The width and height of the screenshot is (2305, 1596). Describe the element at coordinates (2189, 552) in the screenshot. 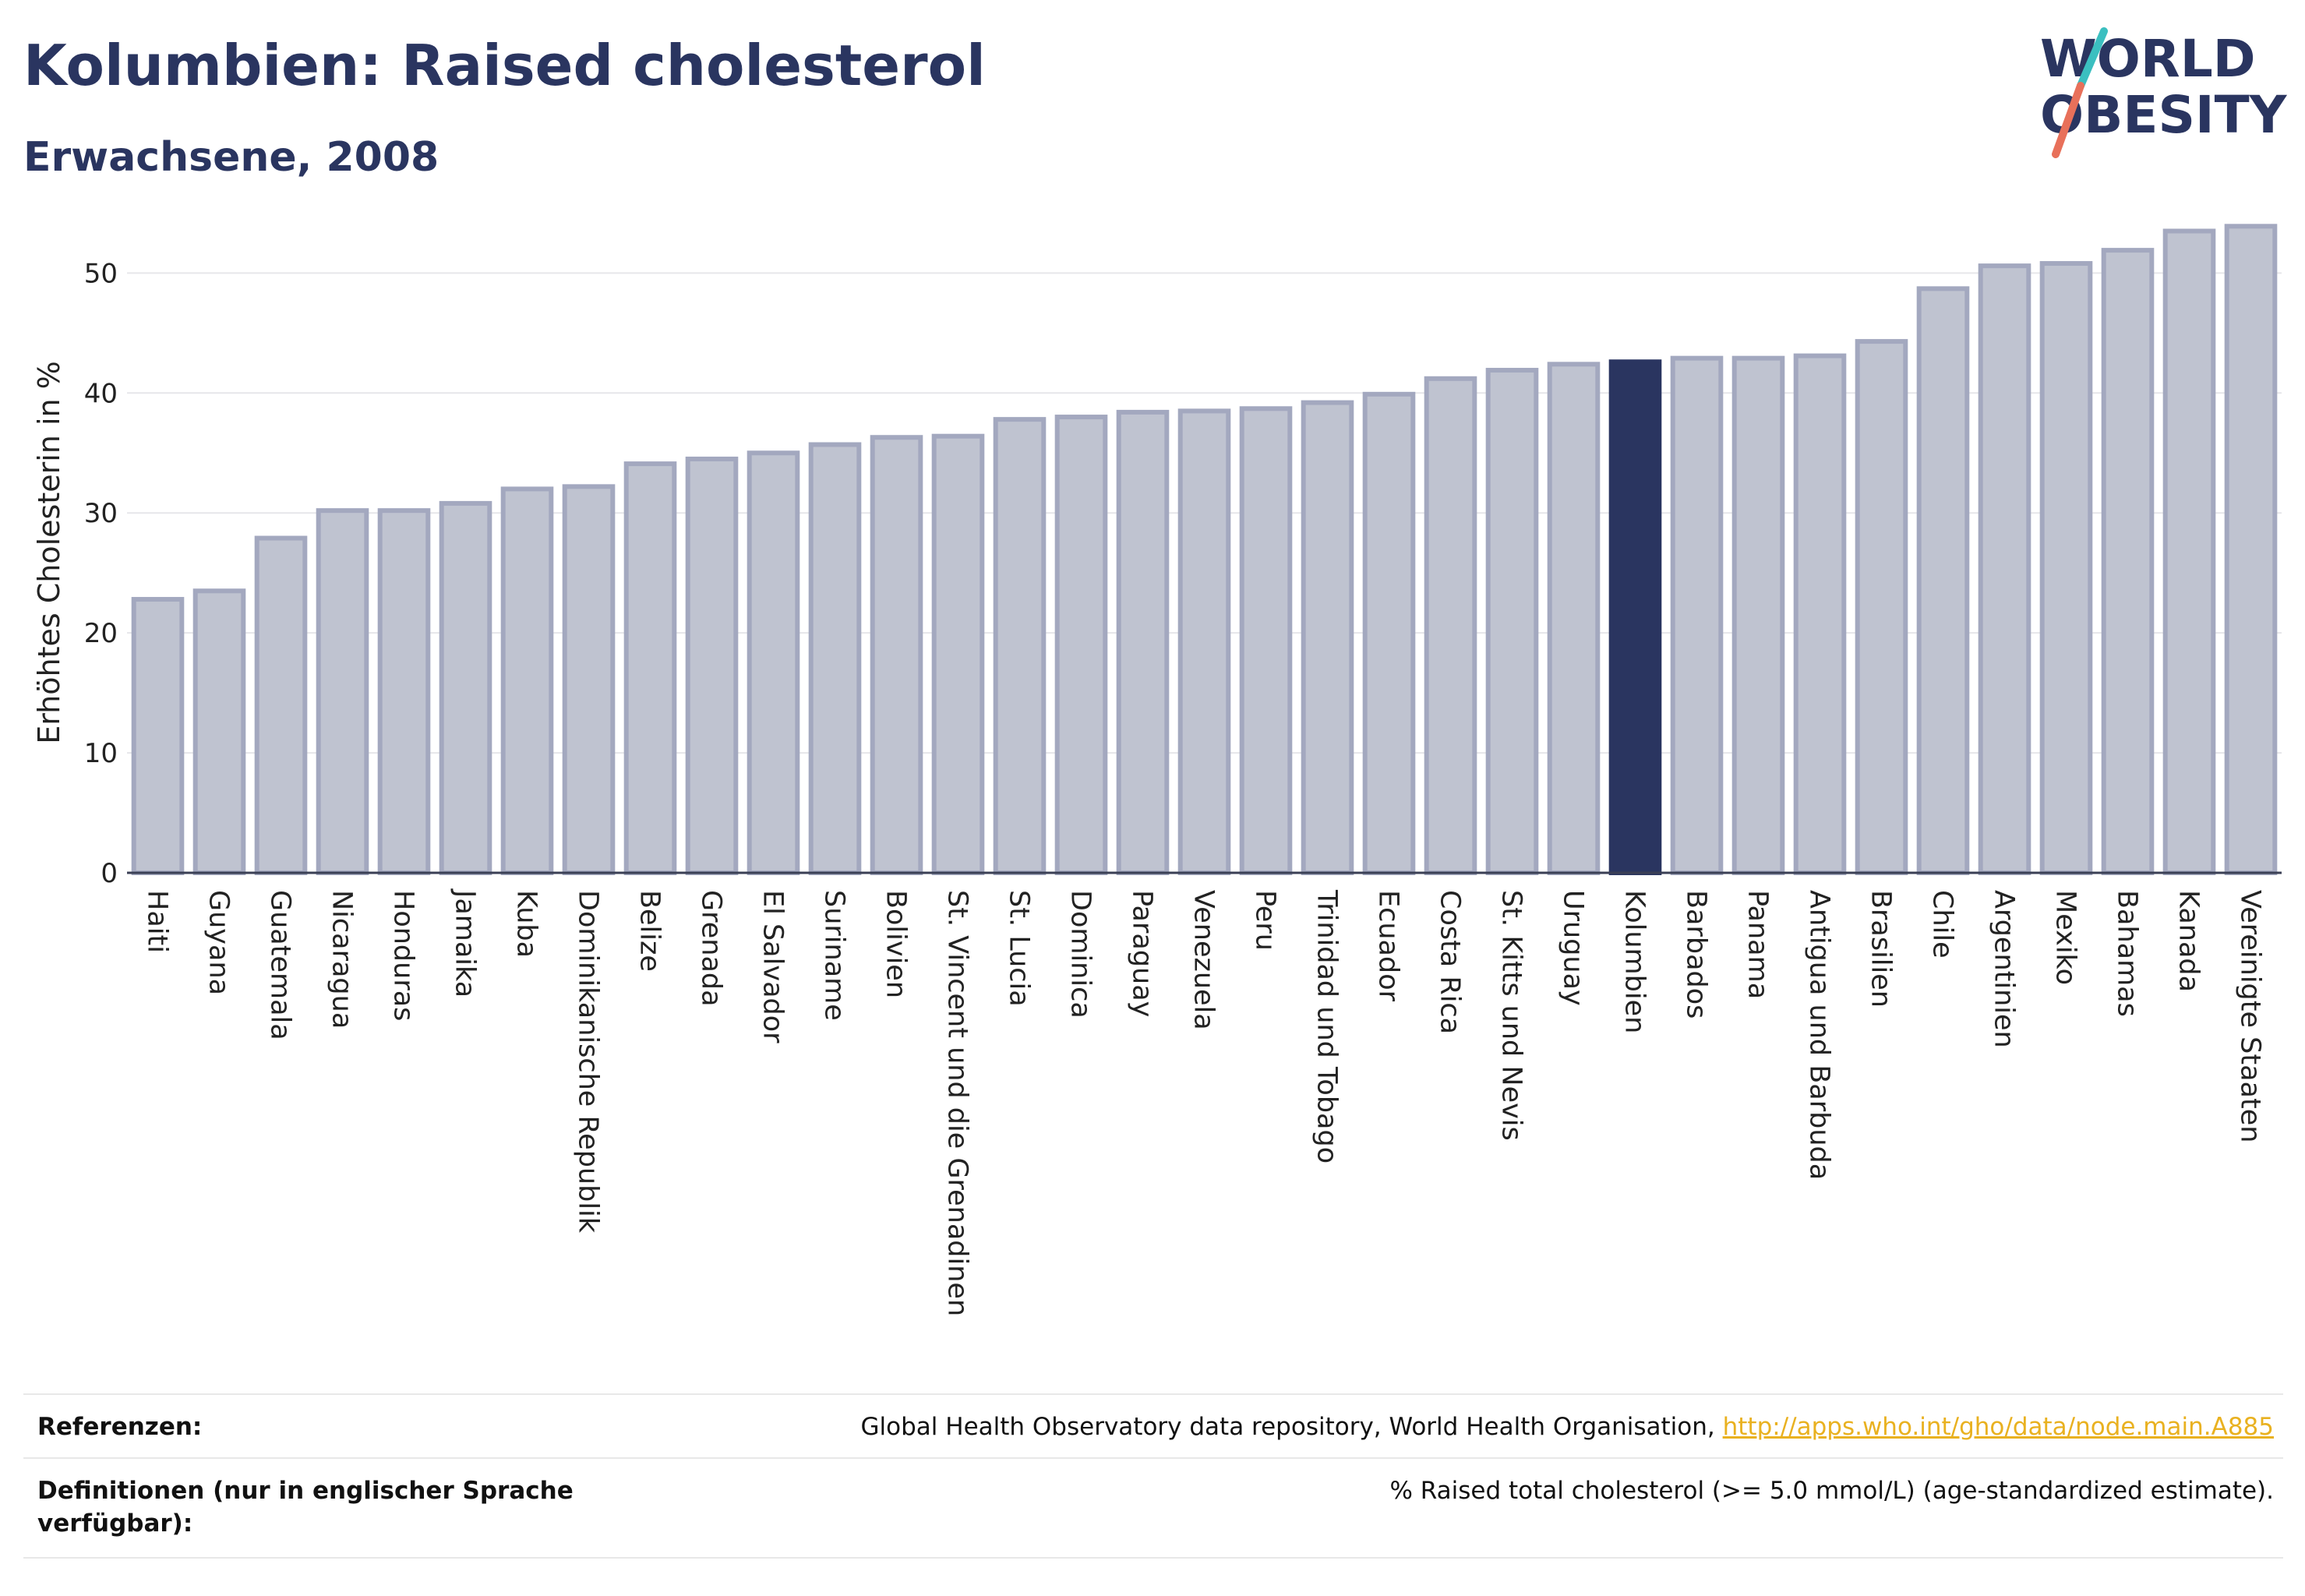

I see `bar-kanada` at that location.